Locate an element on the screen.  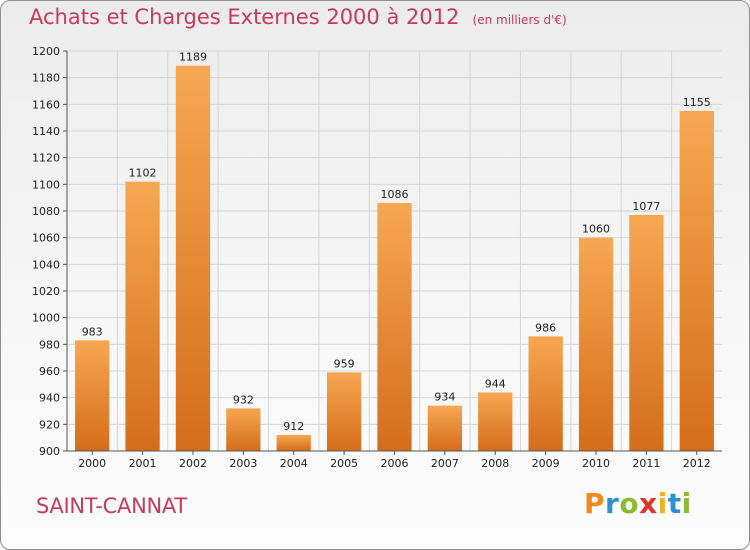
data-label: 1077 is located at coordinates (646, 206).